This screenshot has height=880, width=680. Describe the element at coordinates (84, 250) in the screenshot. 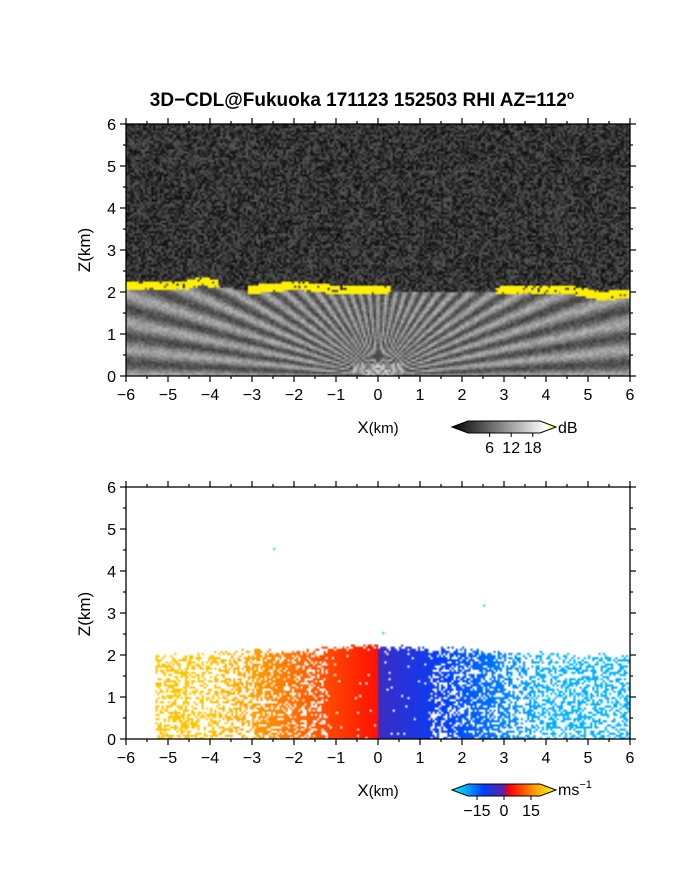

I see `backscatter-y-axis-label: Z(km)` at that location.